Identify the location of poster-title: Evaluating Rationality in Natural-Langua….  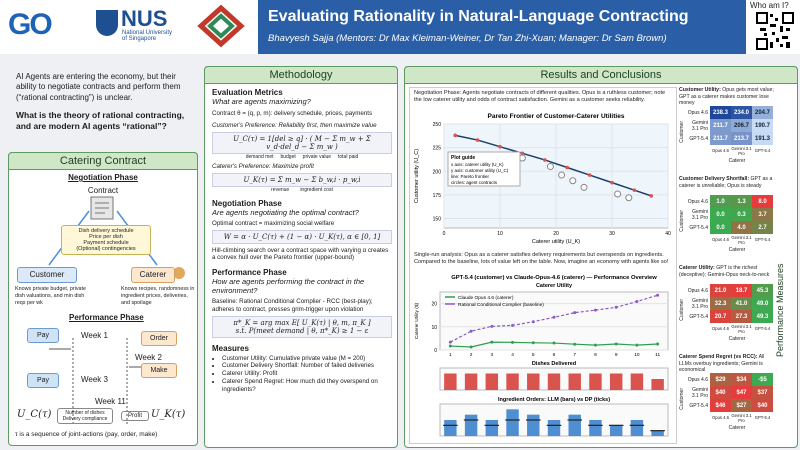
(478, 16).